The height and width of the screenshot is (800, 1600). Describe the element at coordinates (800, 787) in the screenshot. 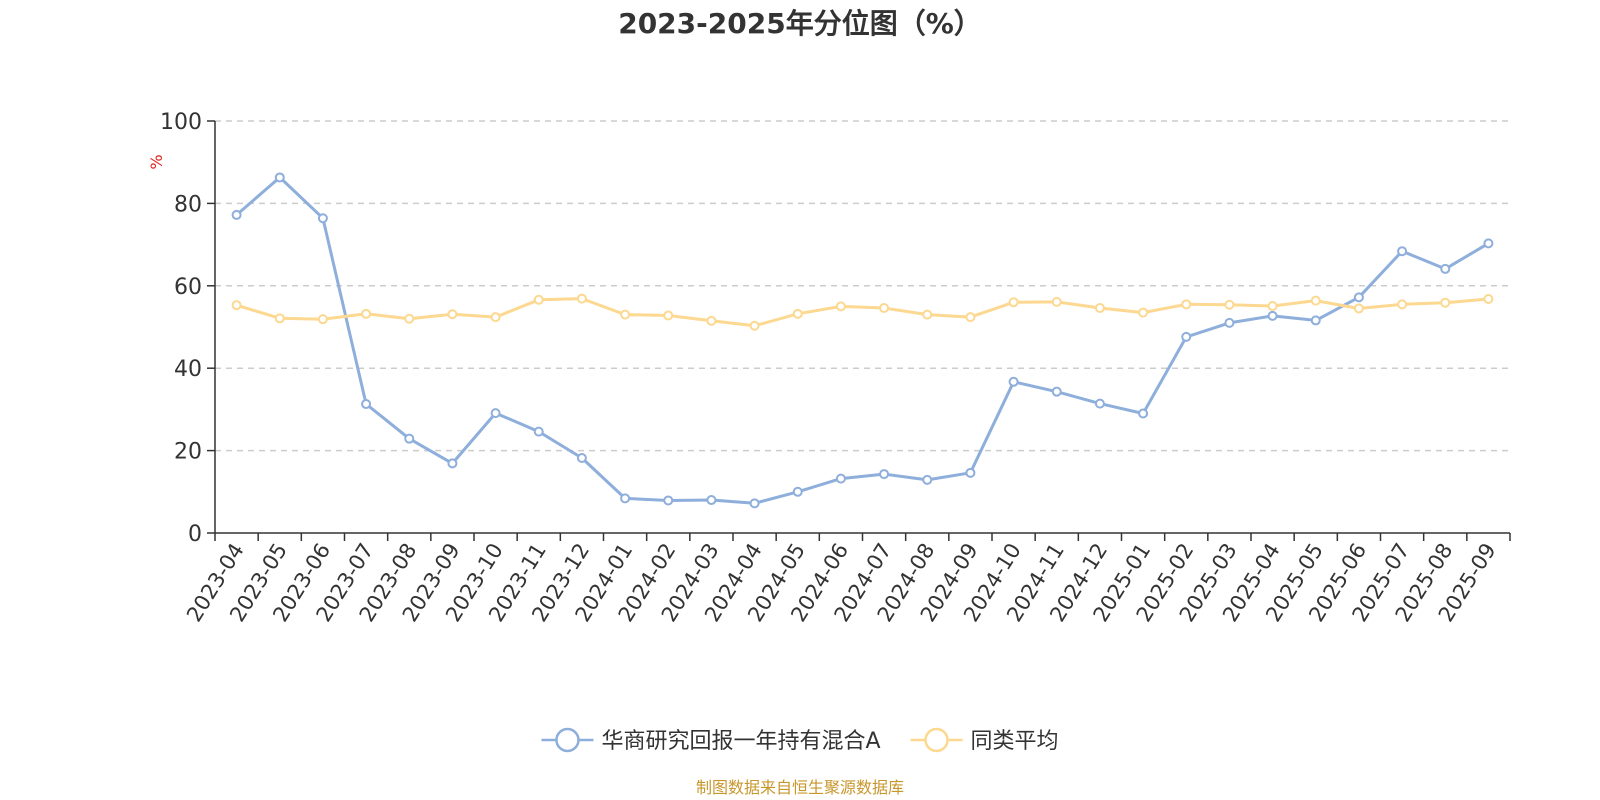

I see `source-note: 制图数据来自恒生聚源数据库` at that location.